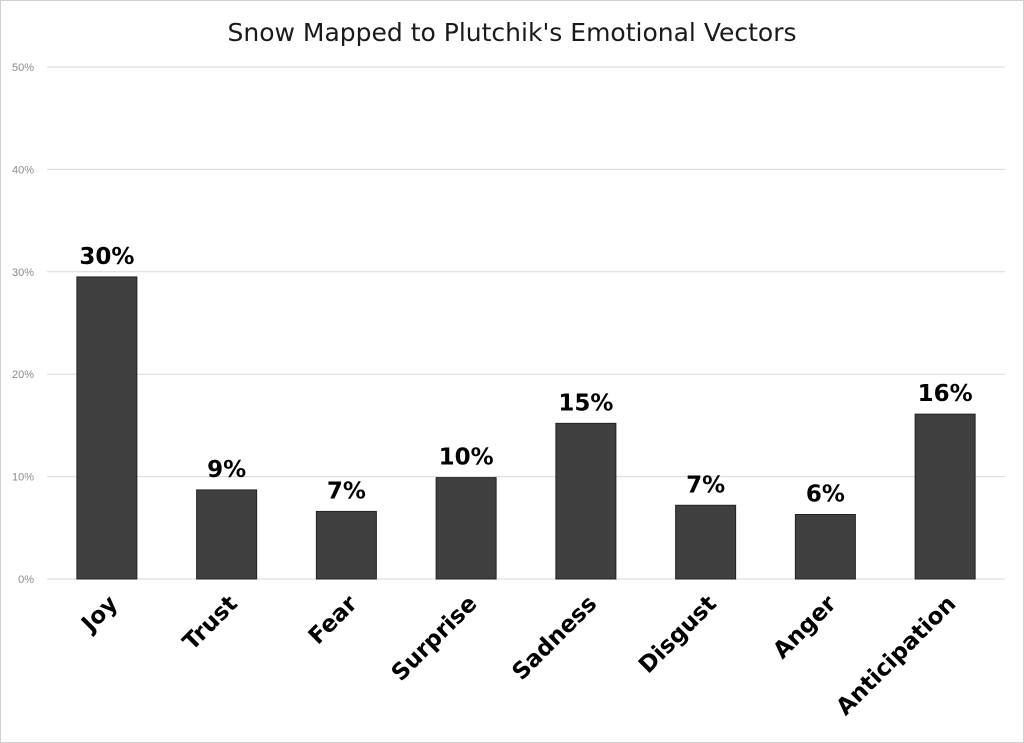 This screenshot has width=1024, height=743. I want to click on y-tick-label: 50%, so click(23, 68).